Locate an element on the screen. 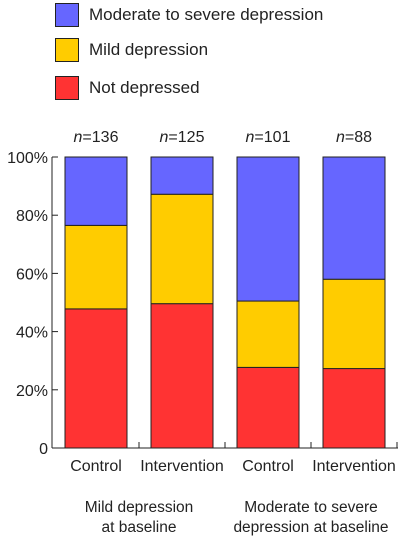 The width and height of the screenshot is (400, 536). legend-item-not-depressed: Not depressed is located at coordinates (127, 88).